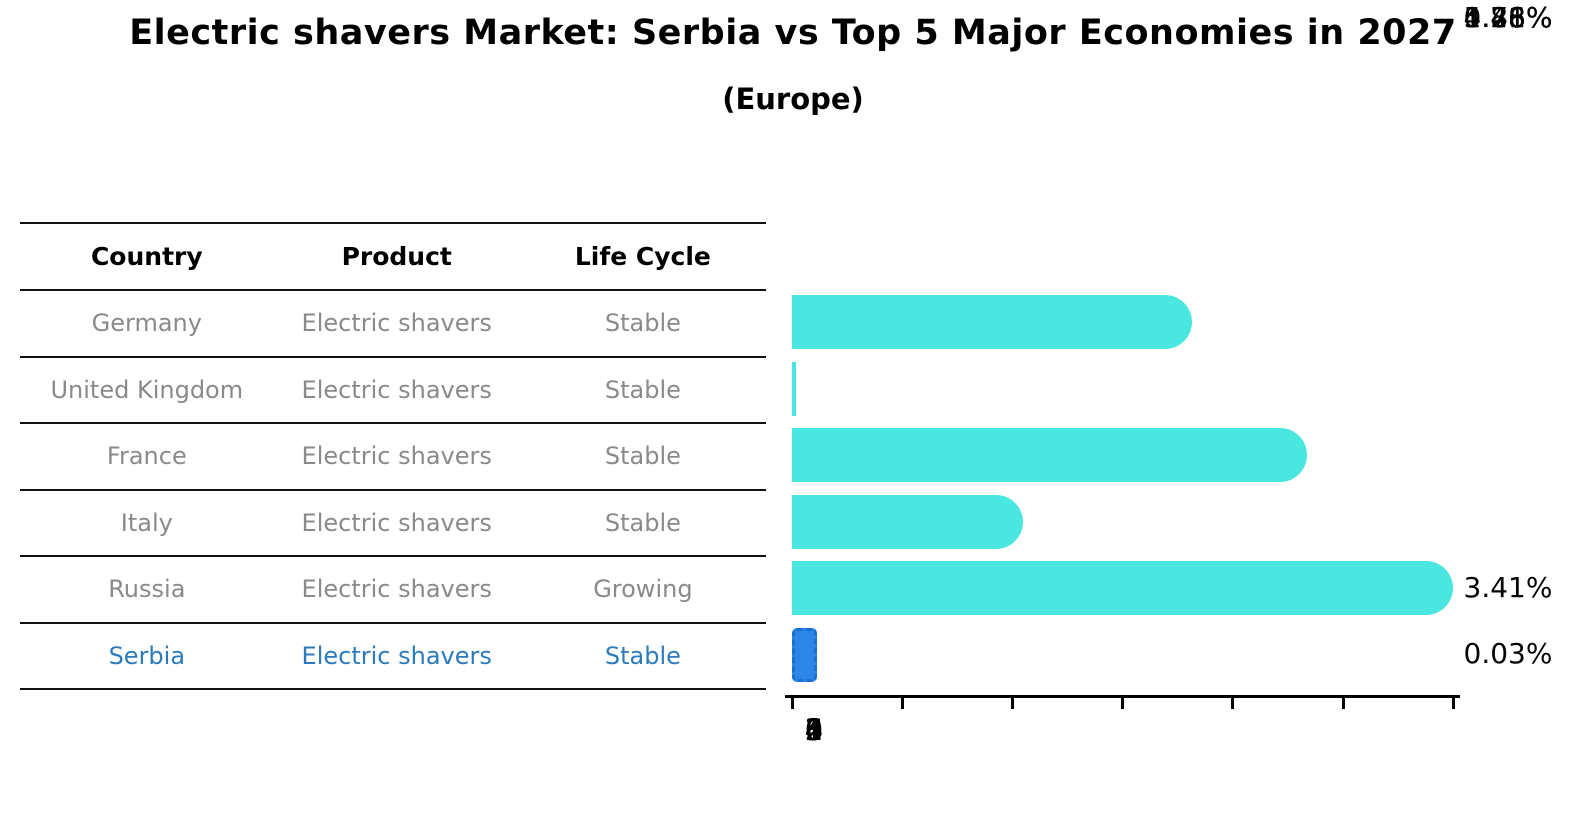 Image resolution: width=1586 pixels, height=823 pixels. I want to click on table-row-italy: Italy Electric shavers Stable, so click(393, 524).